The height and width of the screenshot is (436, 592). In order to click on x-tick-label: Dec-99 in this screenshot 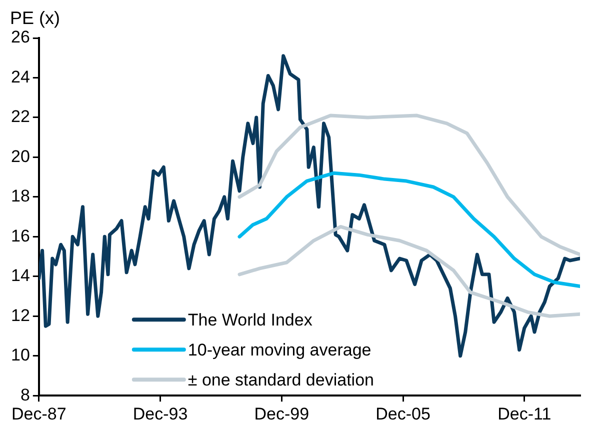, I will do `click(282, 414)`.